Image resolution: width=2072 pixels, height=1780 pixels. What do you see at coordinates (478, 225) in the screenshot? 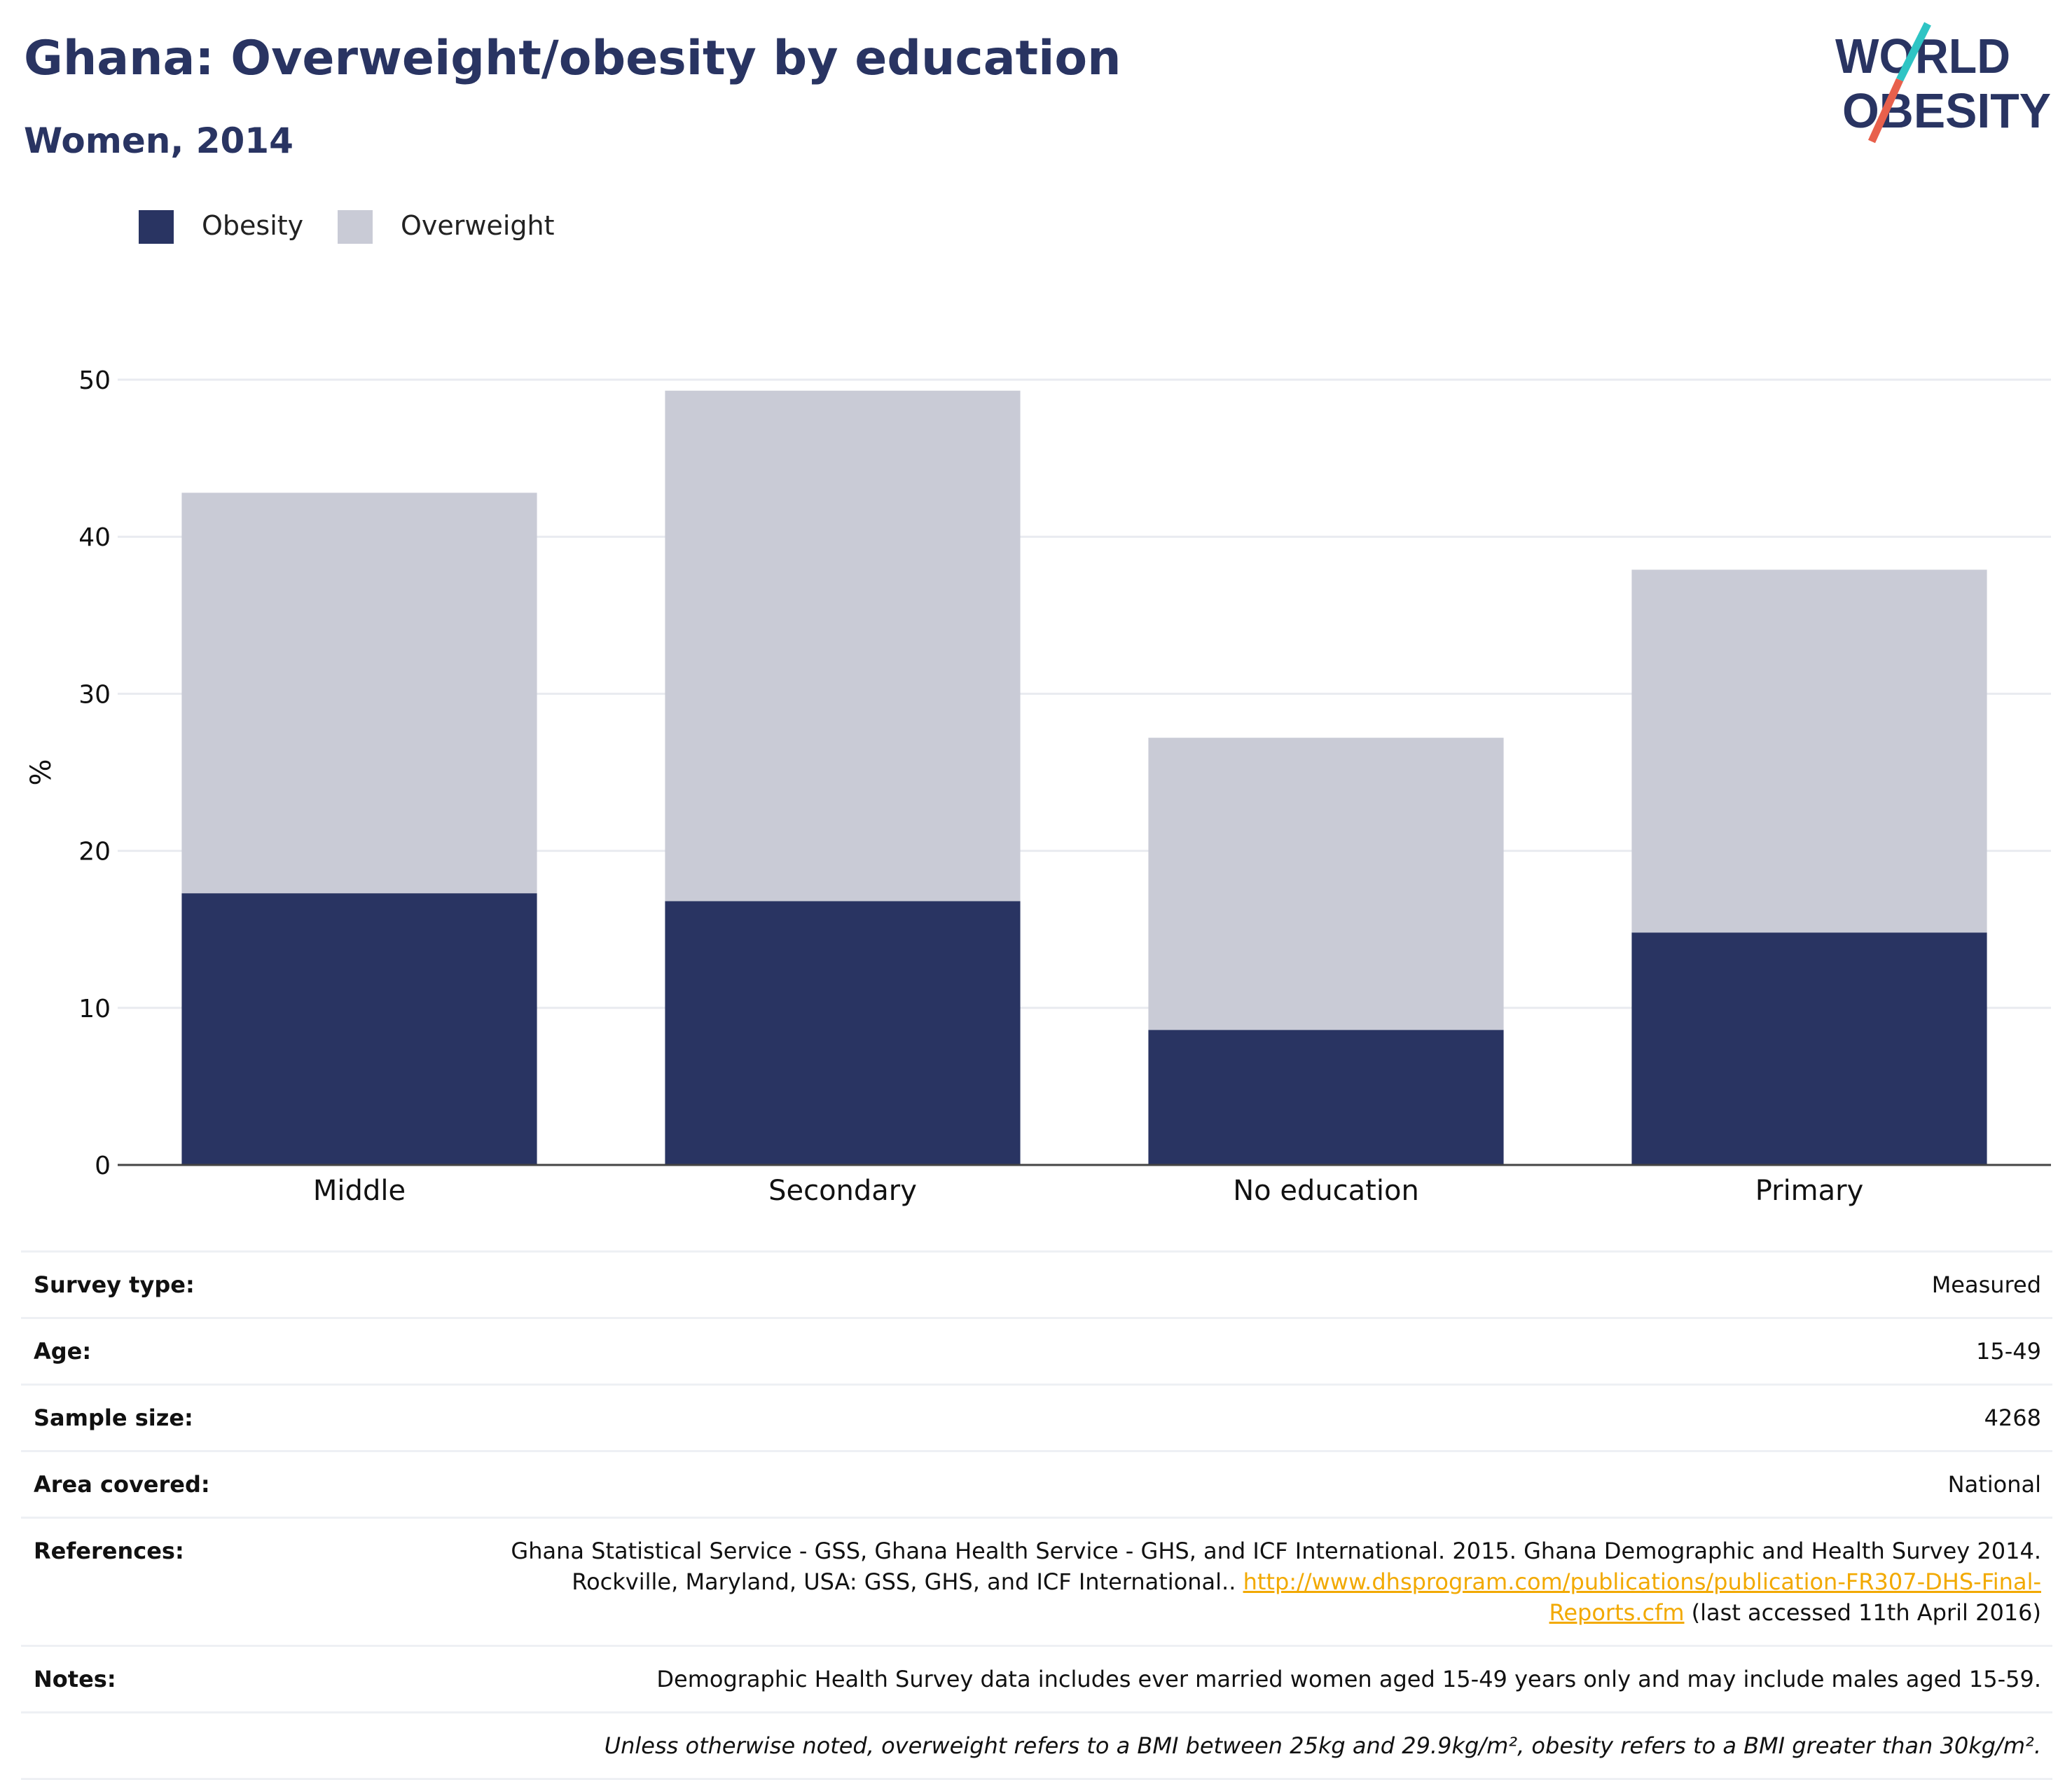
I see `legend-label-overweight: Overweight` at bounding box center [478, 225].